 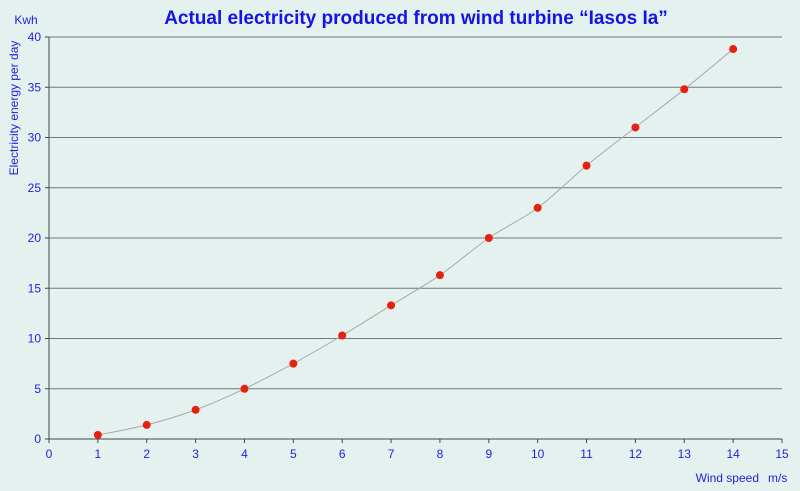 What do you see at coordinates (49, 454) in the screenshot?
I see `x-tick-label: 0` at bounding box center [49, 454].